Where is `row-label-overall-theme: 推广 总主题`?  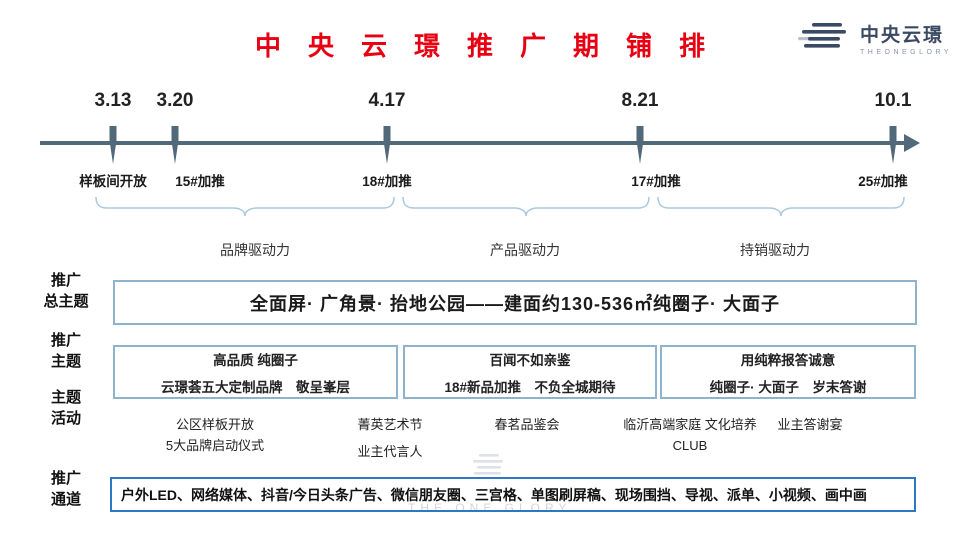
row-label-overall-theme: 推广 总主题 is located at coordinates (66, 291).